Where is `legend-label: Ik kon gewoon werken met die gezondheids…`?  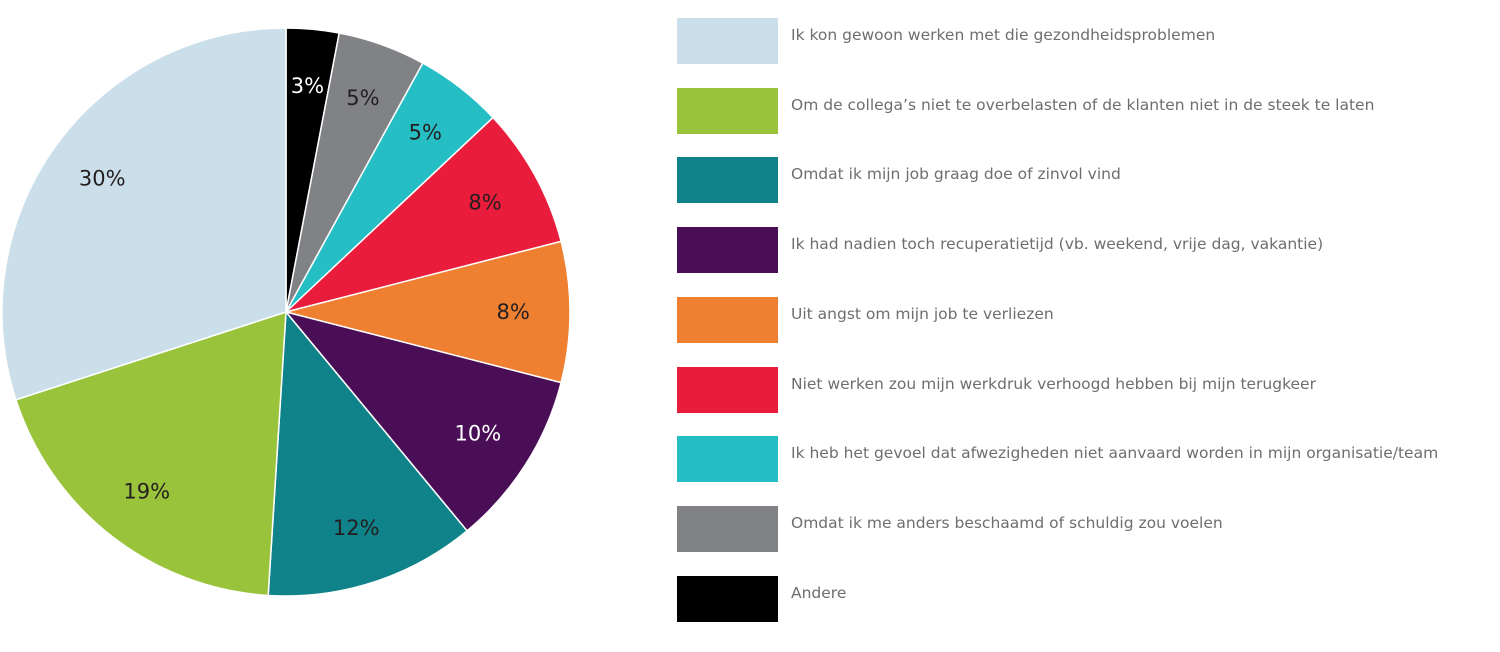
legend-label: Ik kon gewoon werken met die gezondheids… is located at coordinates (1003, 35).